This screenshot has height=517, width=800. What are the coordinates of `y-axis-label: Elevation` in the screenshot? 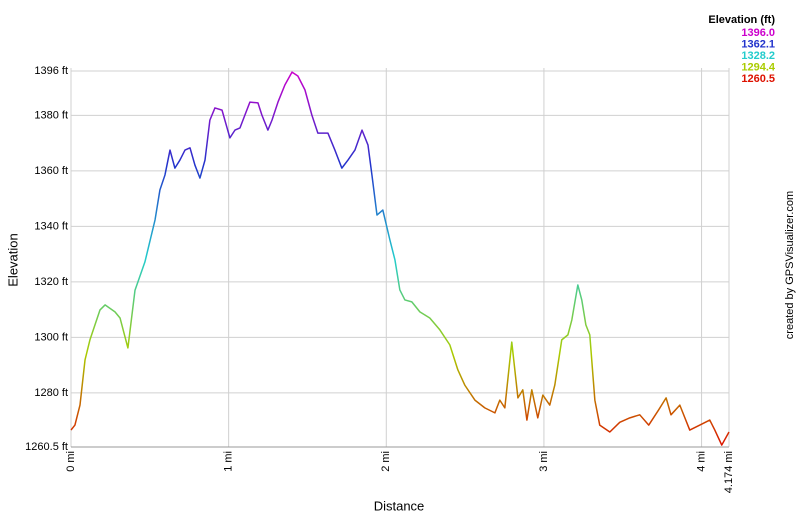 It's located at (12, 259).